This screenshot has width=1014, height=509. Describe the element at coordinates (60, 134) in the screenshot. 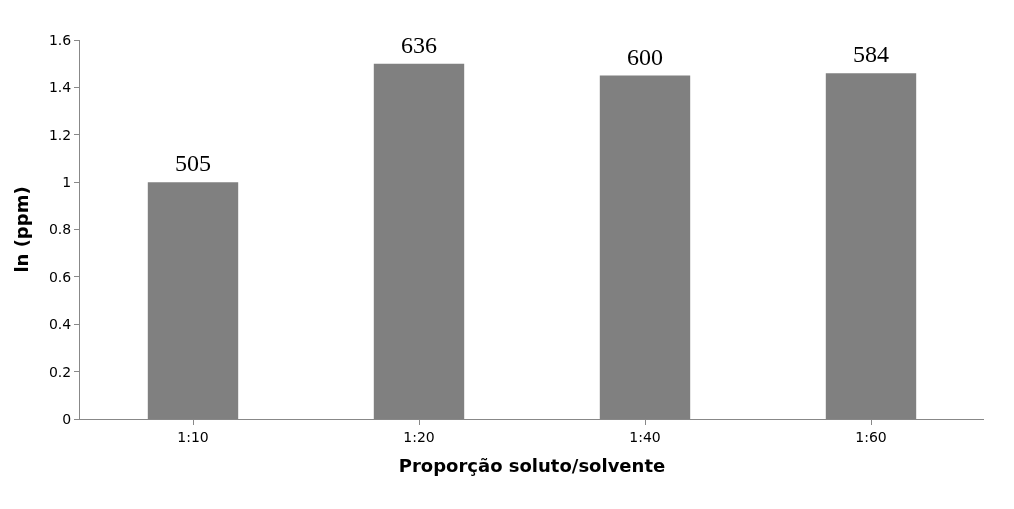

I see `y-tick-label: 1.2` at that location.